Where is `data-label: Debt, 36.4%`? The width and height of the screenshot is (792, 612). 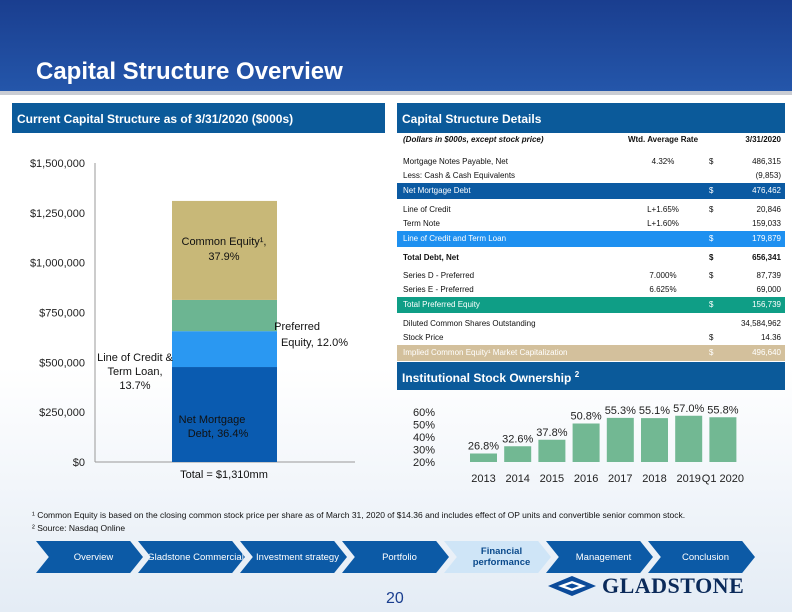
data-label: Debt, 36.4% is located at coordinates (218, 434).